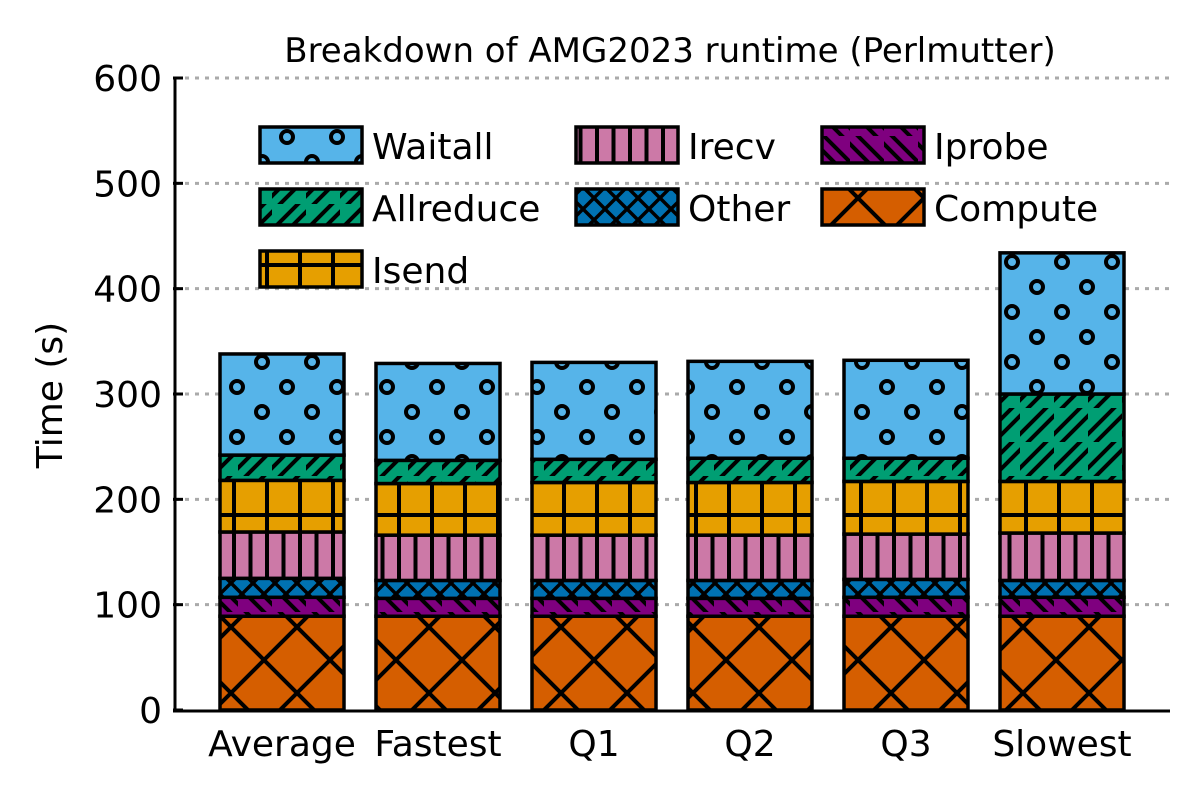 Image resolution: width=1200 pixels, height=804 pixels. Describe the element at coordinates (991, 147) in the screenshot. I see `legend-label: Iprobe` at that location.